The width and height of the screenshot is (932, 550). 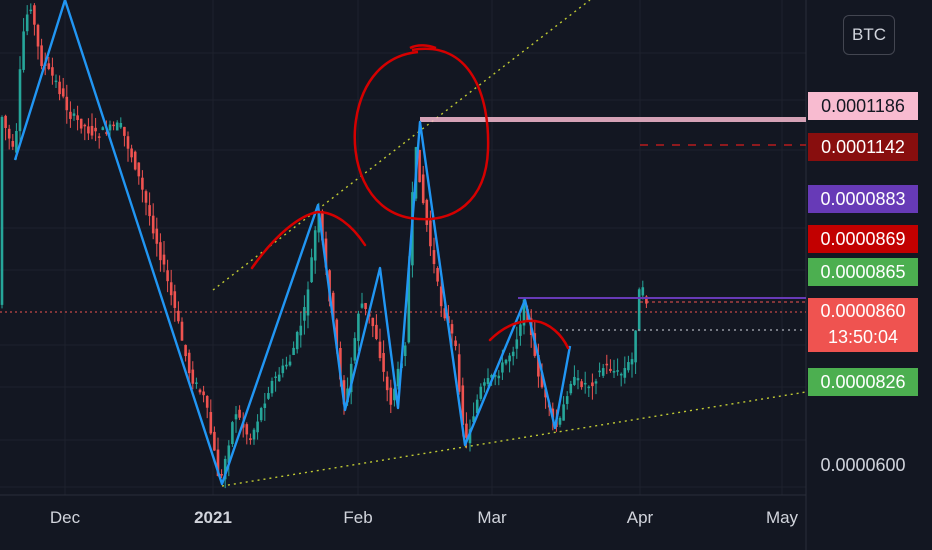 What do you see at coordinates (869, 35) in the screenshot?
I see `currency-badge: BTC` at bounding box center [869, 35].